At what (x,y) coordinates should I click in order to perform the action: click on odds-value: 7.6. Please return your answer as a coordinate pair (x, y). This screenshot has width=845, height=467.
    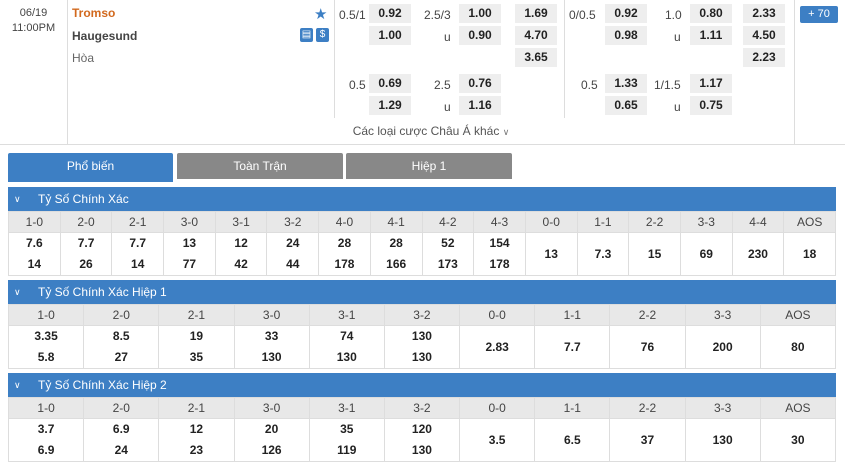
    Looking at the image, I should click on (34, 243).